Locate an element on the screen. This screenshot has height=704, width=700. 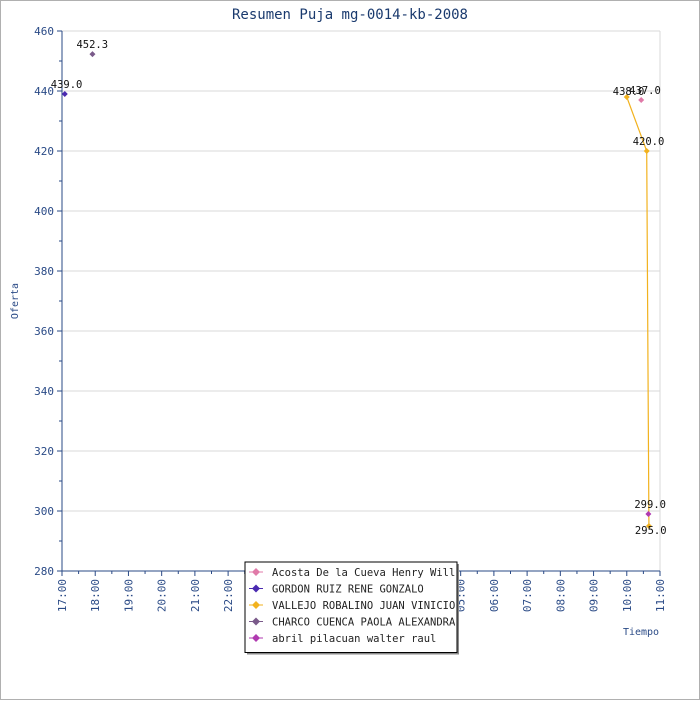
y-tick-label: 400 is located at coordinates (44, 211).